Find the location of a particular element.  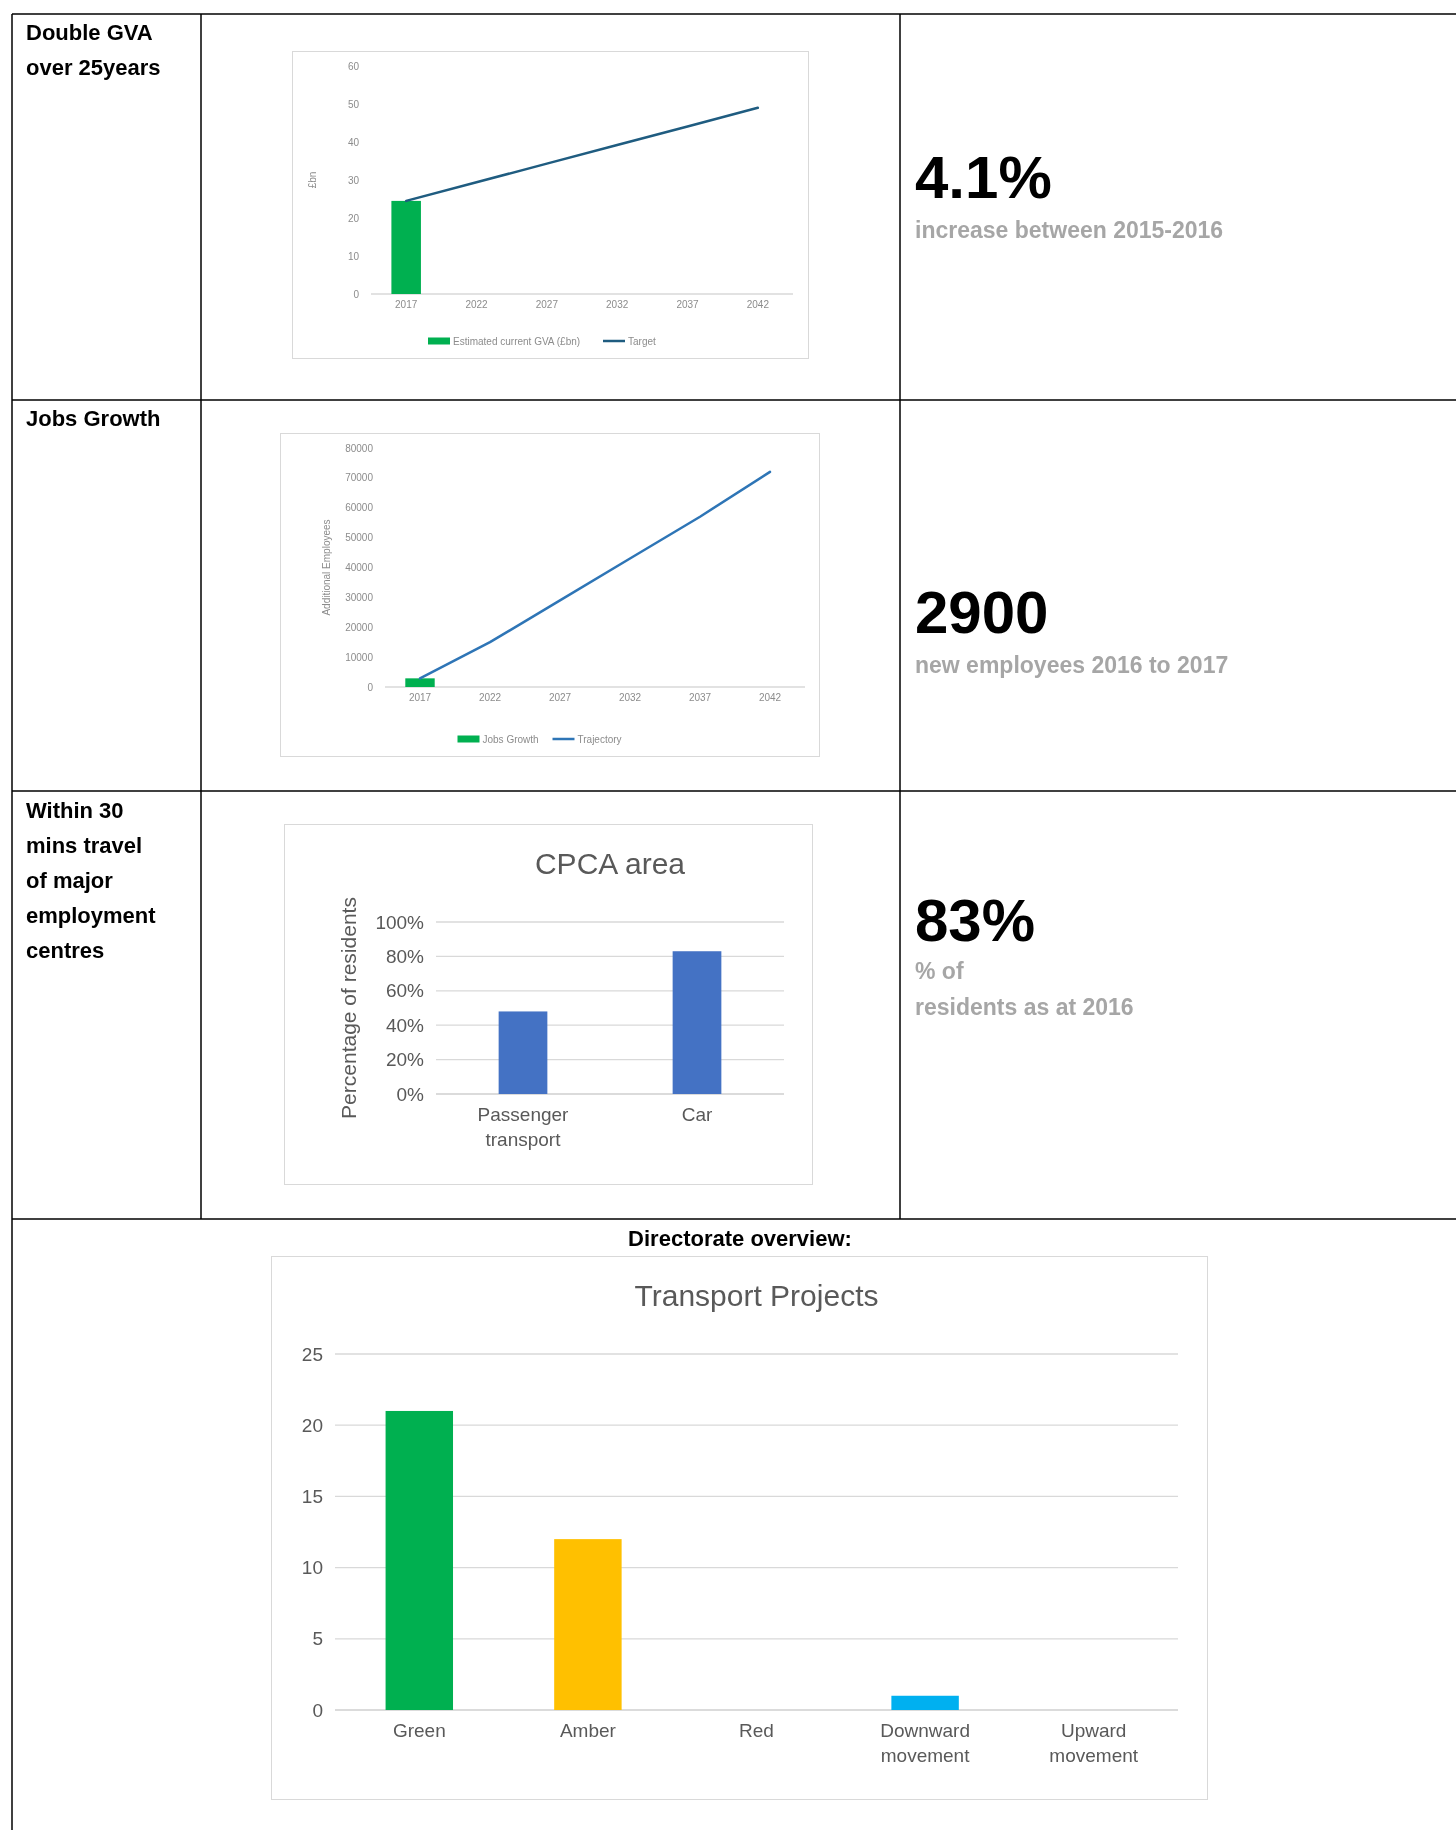

y-tick-label: 20% is located at coordinates (405, 1060).